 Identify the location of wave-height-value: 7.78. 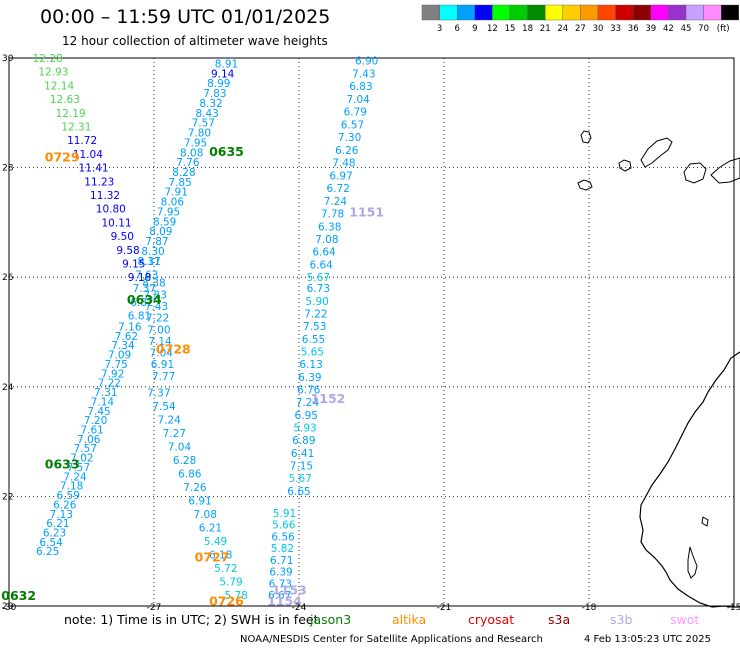
(332, 215).